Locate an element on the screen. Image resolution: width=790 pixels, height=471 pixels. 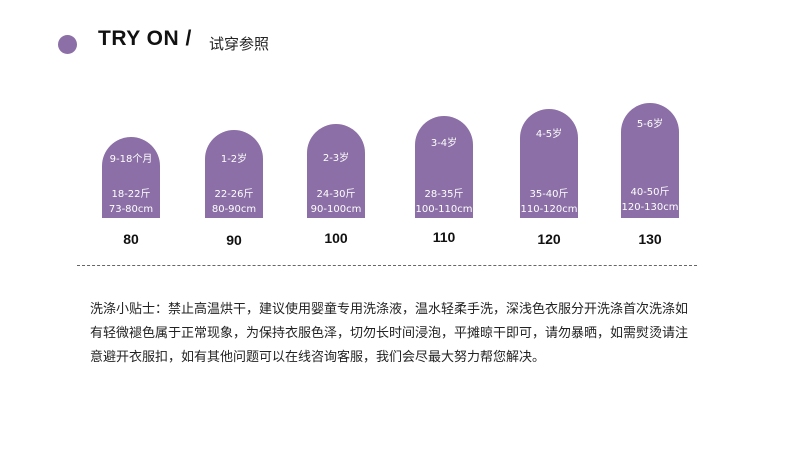
size-height: 90-100cm is located at coordinates (336, 209).